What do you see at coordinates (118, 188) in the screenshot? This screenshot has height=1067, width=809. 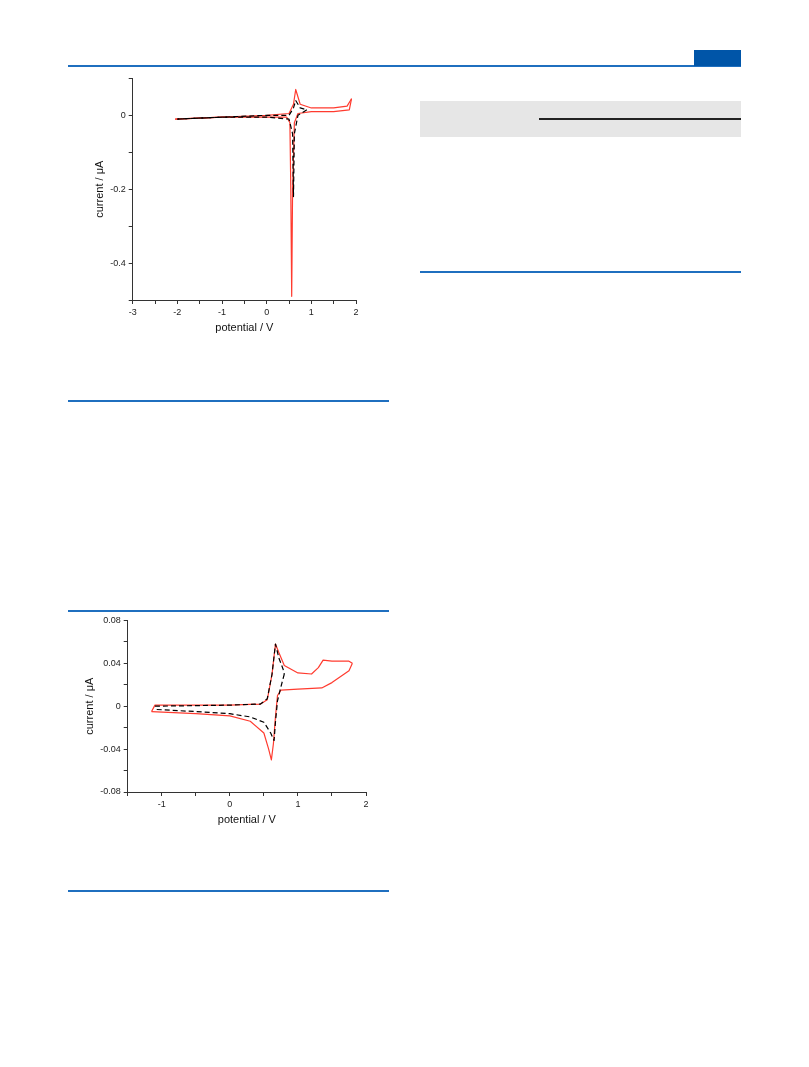 I see `y-tick-label: -0.2` at bounding box center [118, 188].